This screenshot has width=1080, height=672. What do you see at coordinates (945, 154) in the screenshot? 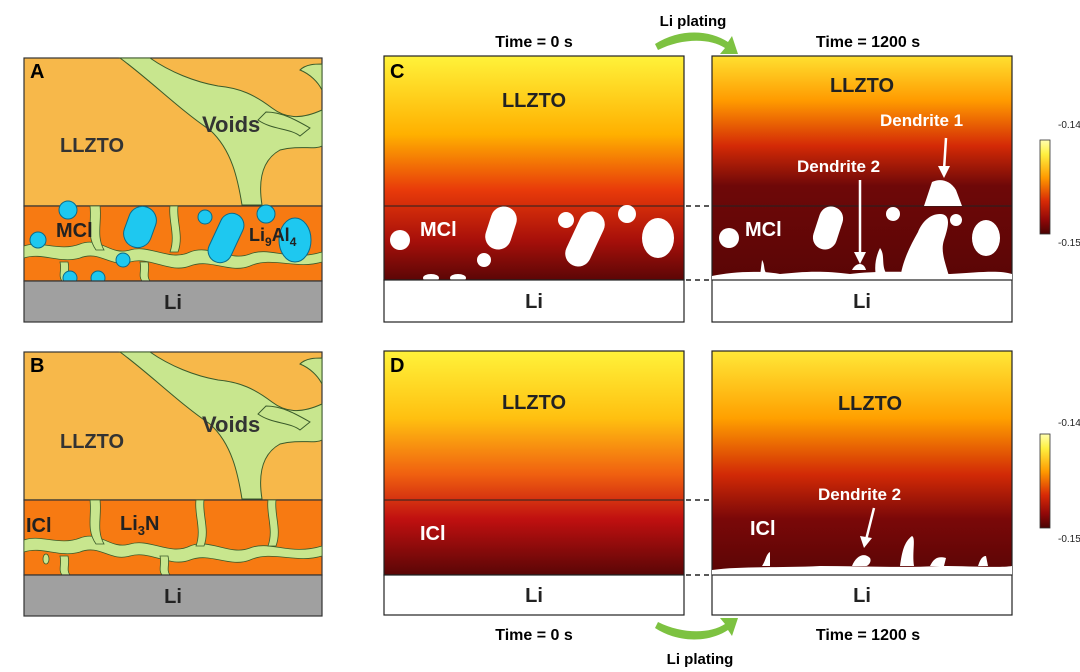
I see `arrow-dendrite-1-icon` at bounding box center [945, 154].